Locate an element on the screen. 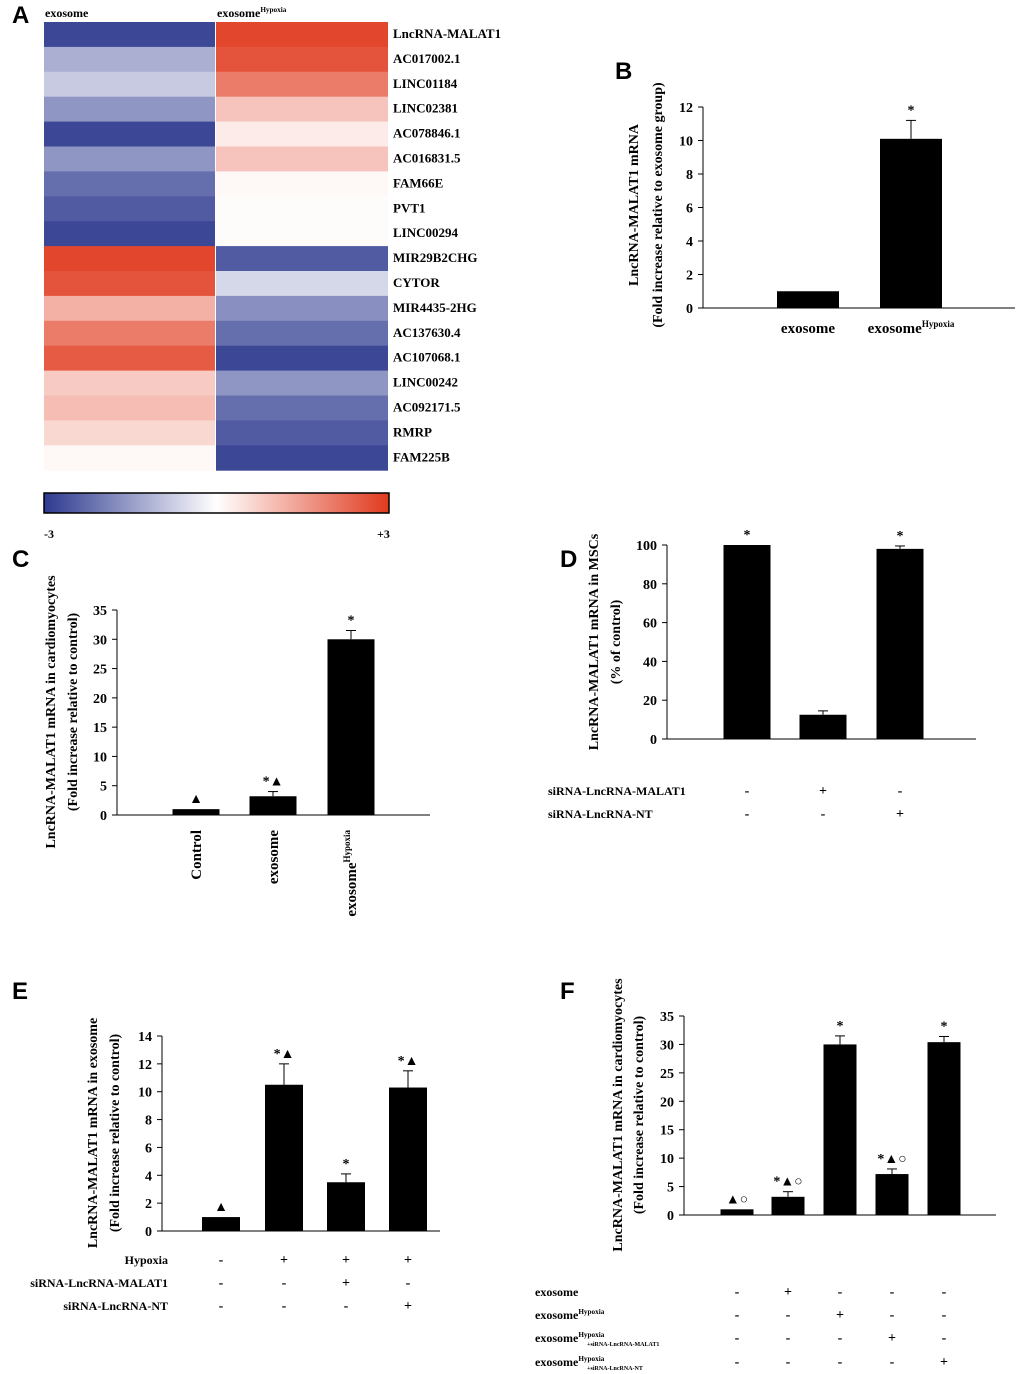 The image size is (1020, 1374). panel-d-tick-label: 40 is located at coordinates (650, 662).